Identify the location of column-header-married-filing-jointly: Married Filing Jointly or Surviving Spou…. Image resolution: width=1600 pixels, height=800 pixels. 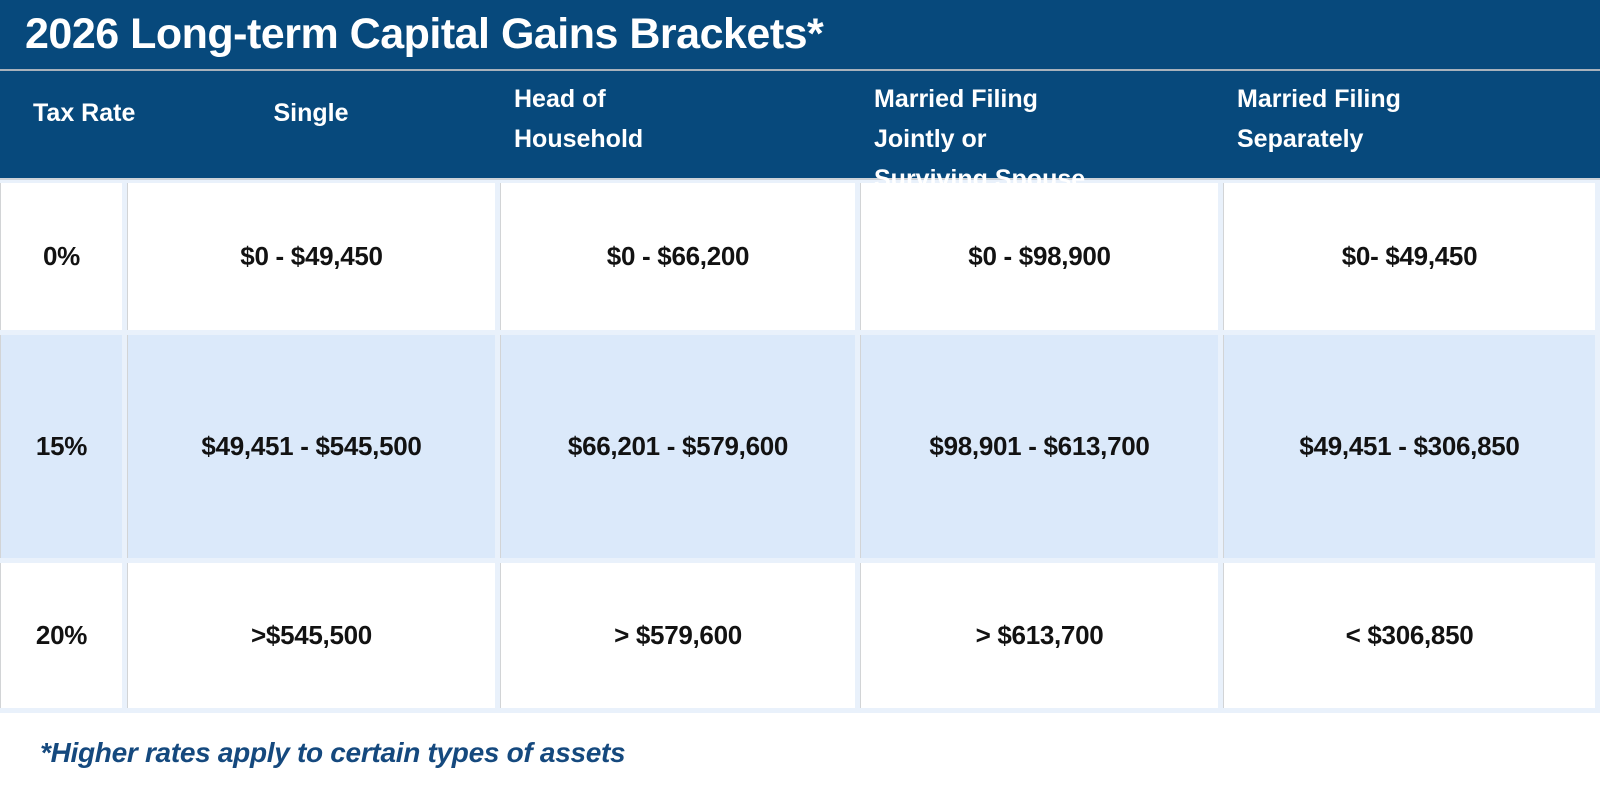
(980, 139).